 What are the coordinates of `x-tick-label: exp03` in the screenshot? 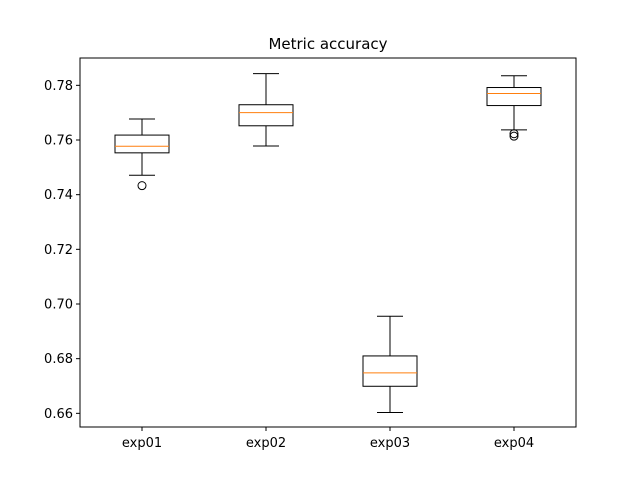 It's located at (390, 443).